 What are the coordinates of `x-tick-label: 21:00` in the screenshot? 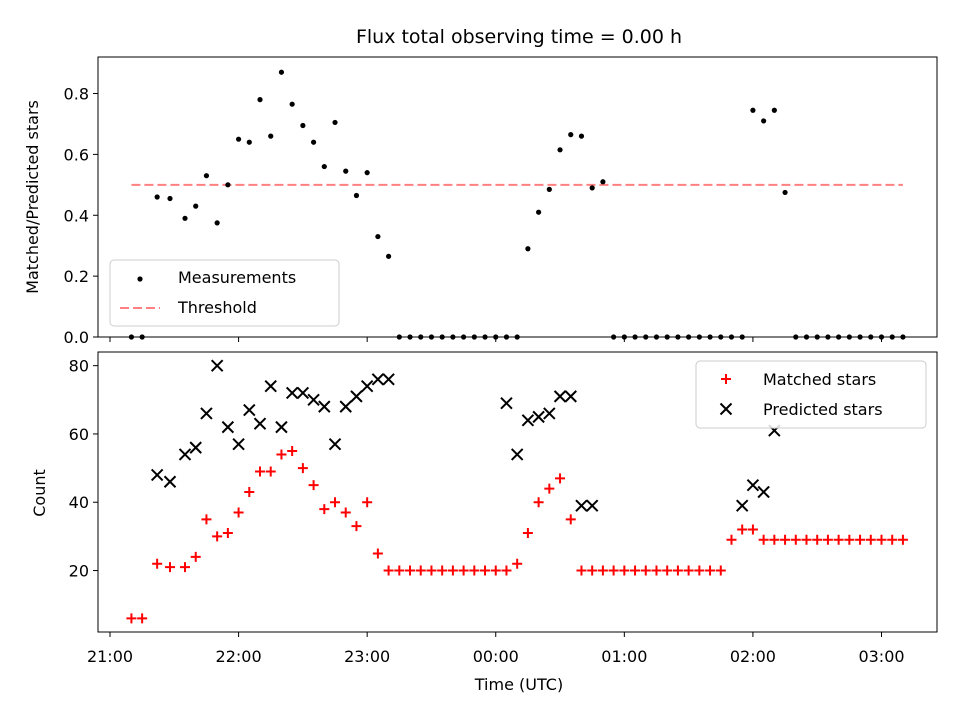 It's located at (110, 656).